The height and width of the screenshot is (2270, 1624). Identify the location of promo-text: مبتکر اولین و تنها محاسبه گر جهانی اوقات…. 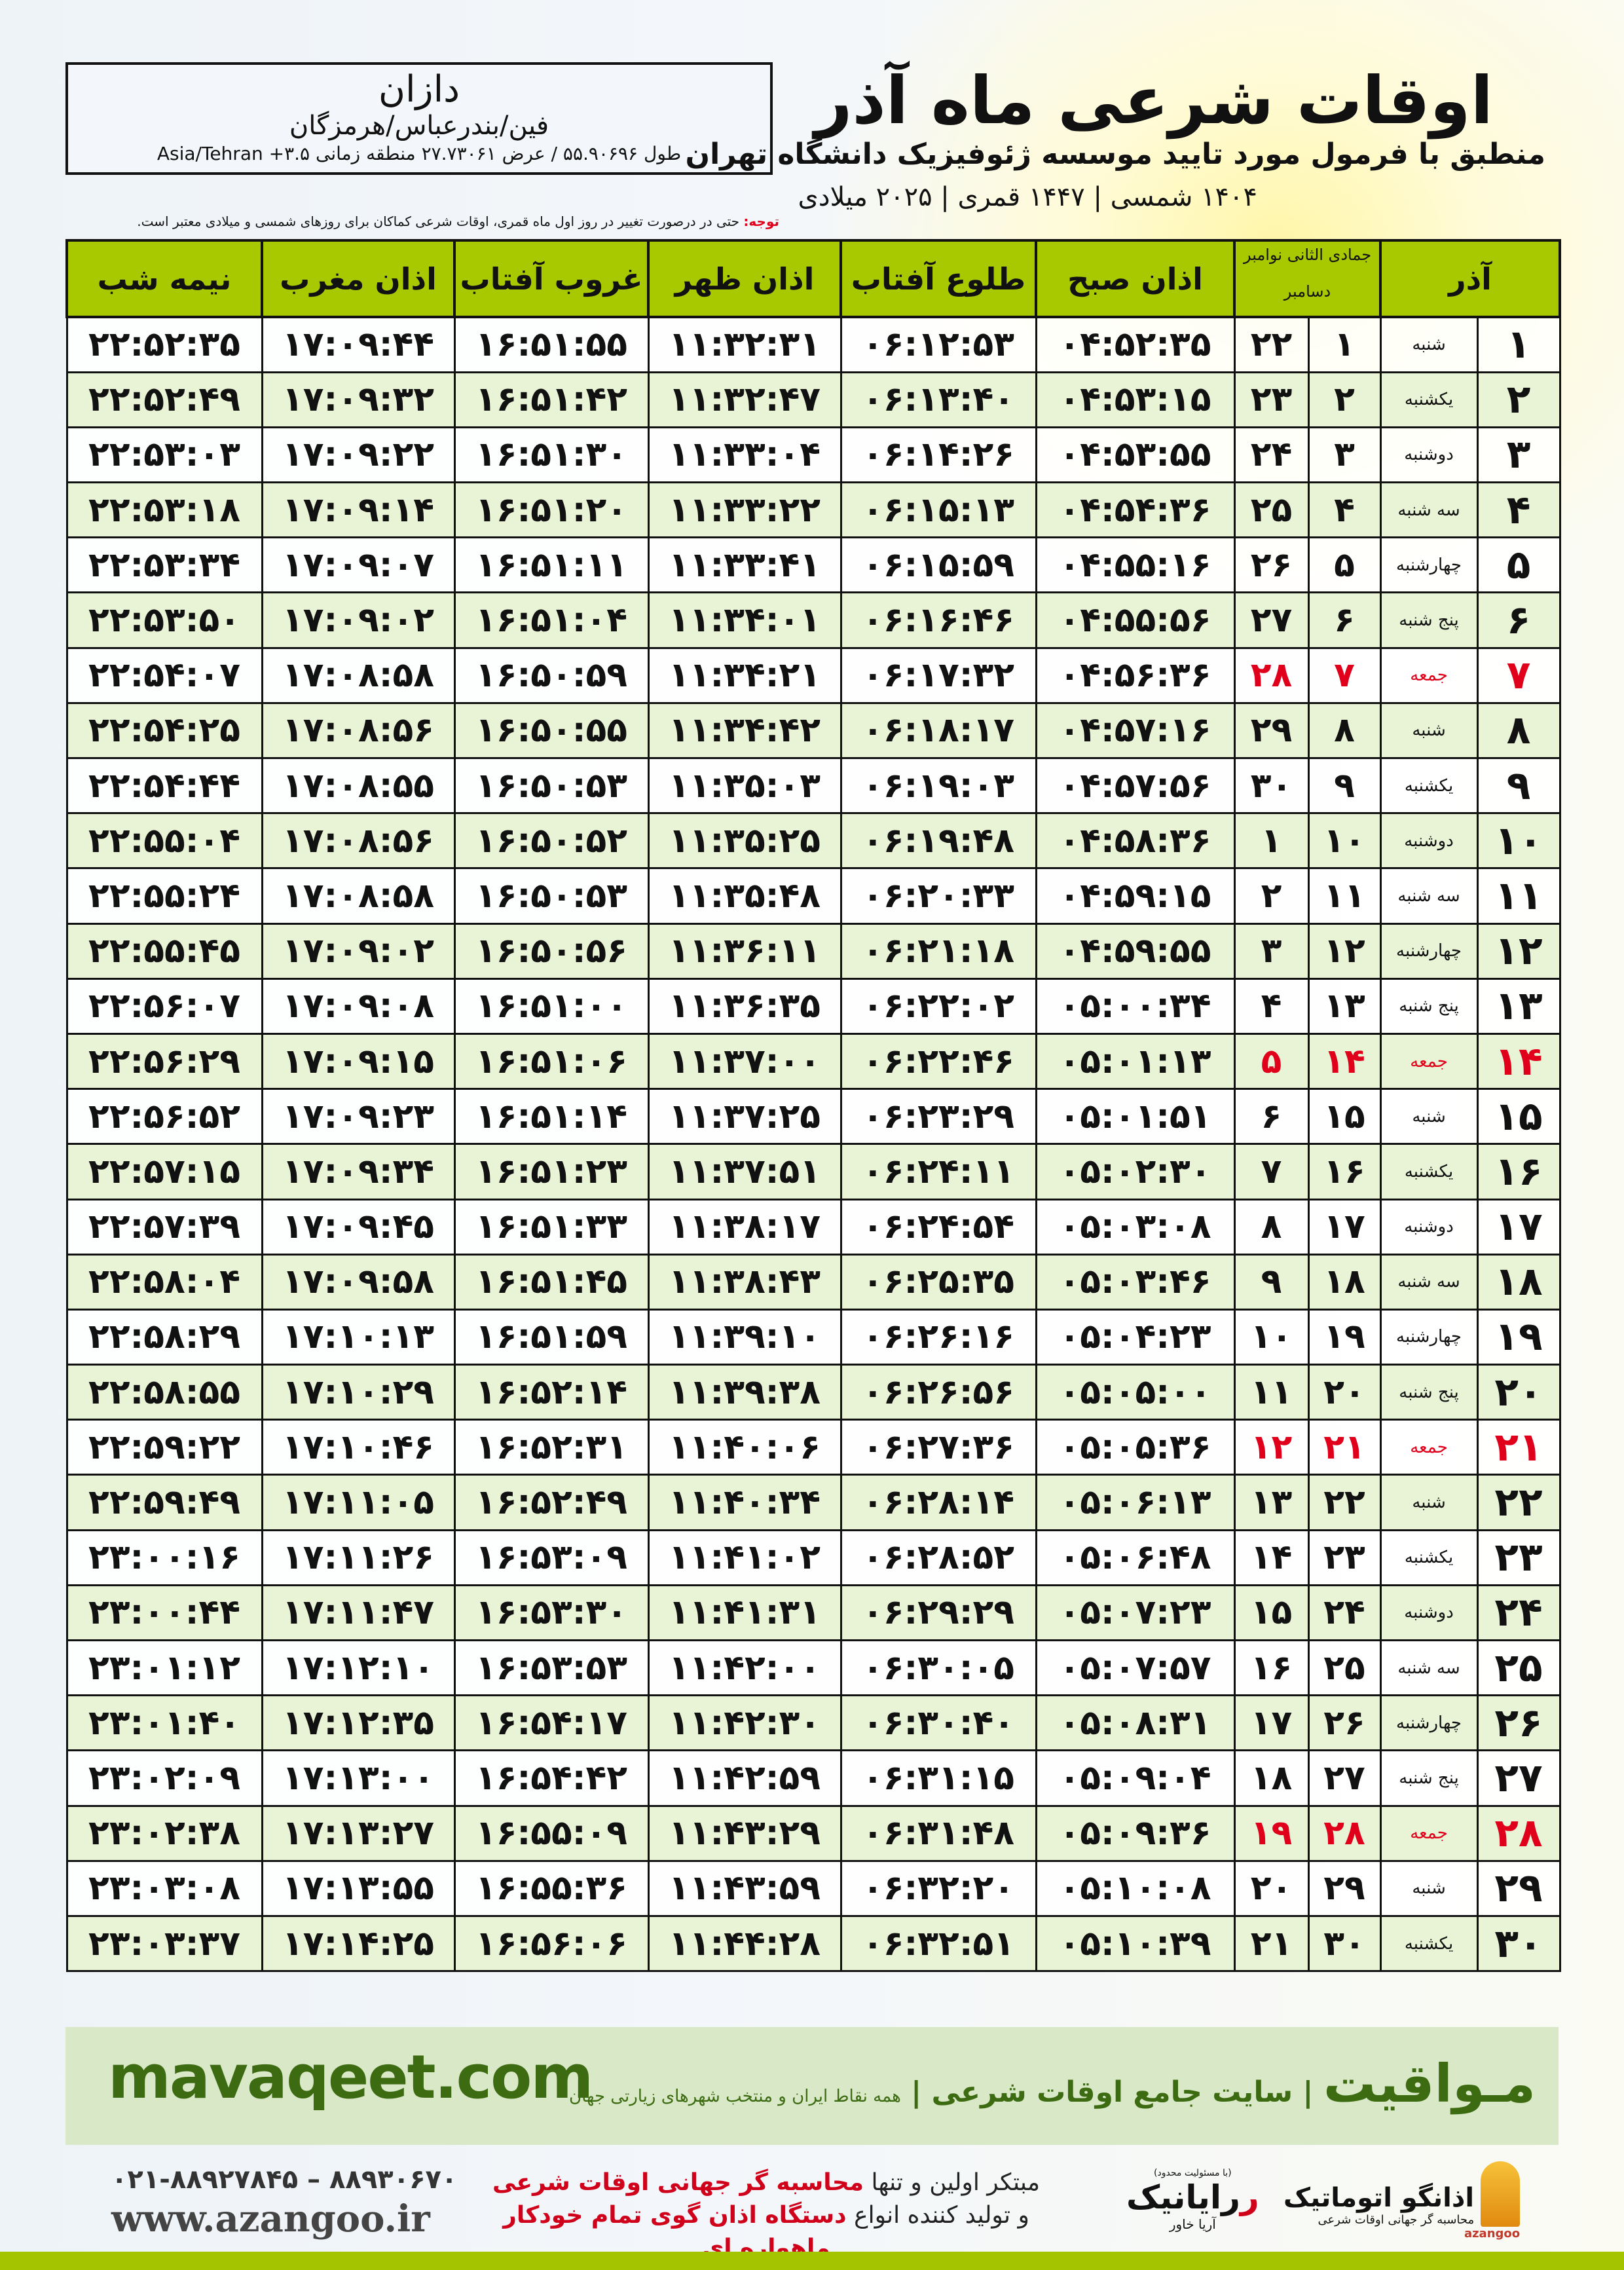
(766, 2216).